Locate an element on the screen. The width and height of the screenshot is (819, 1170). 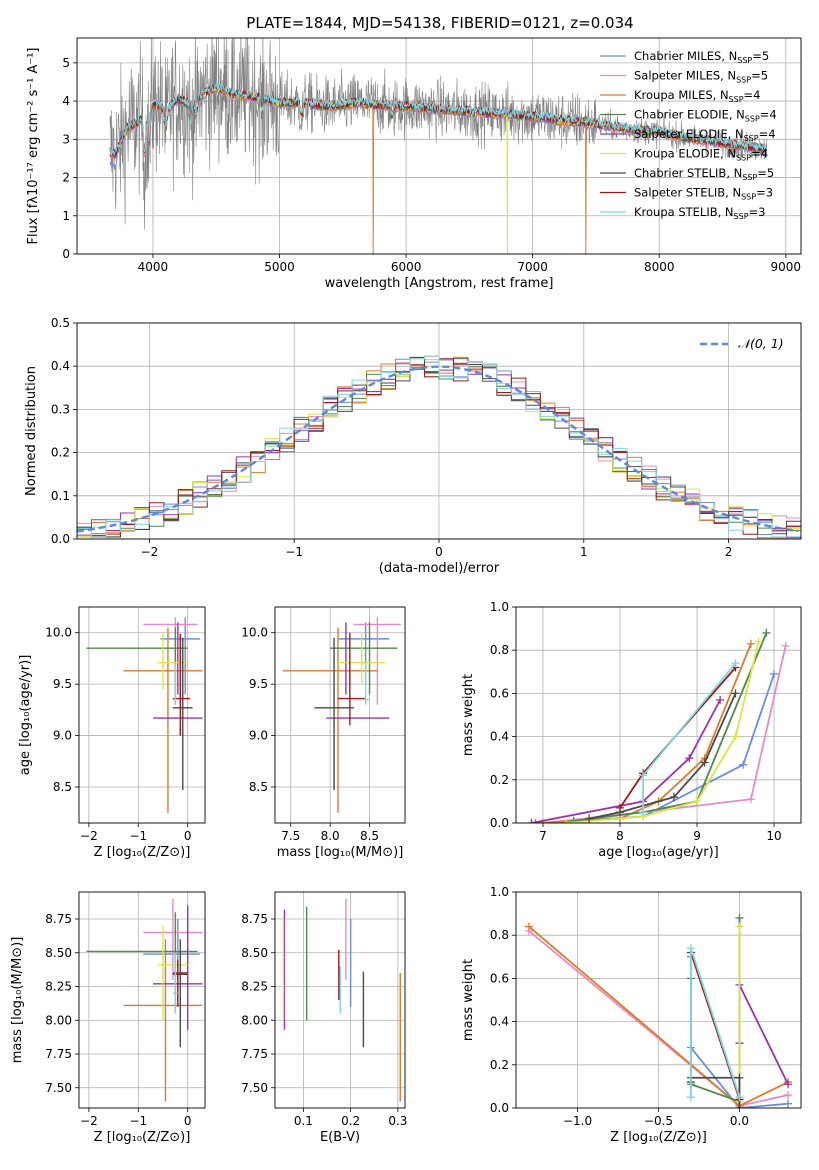
y-tick-label: 9.0 is located at coordinates (258, 736).